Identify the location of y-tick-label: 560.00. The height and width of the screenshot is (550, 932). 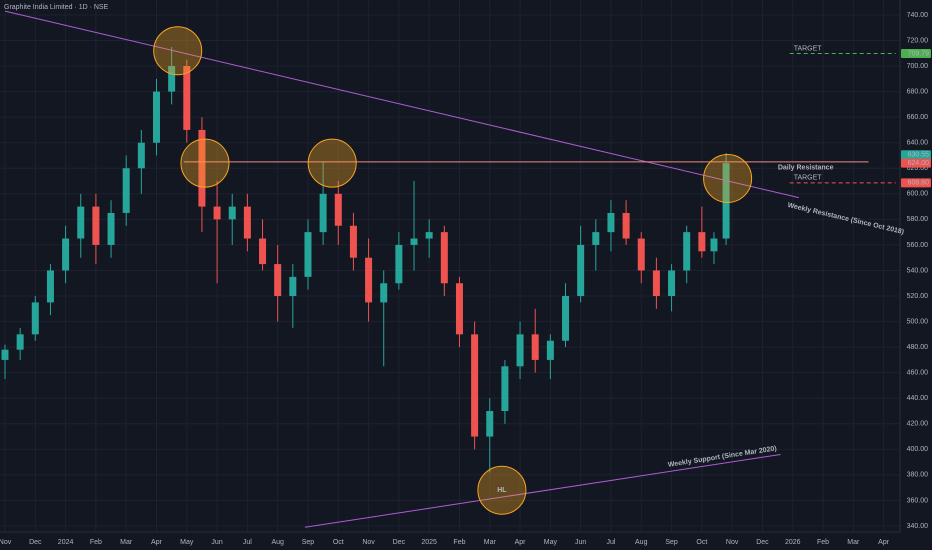
(918, 245).